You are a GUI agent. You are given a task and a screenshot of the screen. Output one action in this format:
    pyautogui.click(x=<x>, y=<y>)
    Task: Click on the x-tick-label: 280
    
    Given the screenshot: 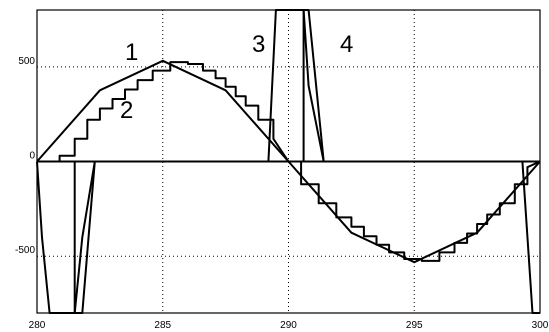 What is the action you would take?
    pyautogui.click(x=37, y=325)
    